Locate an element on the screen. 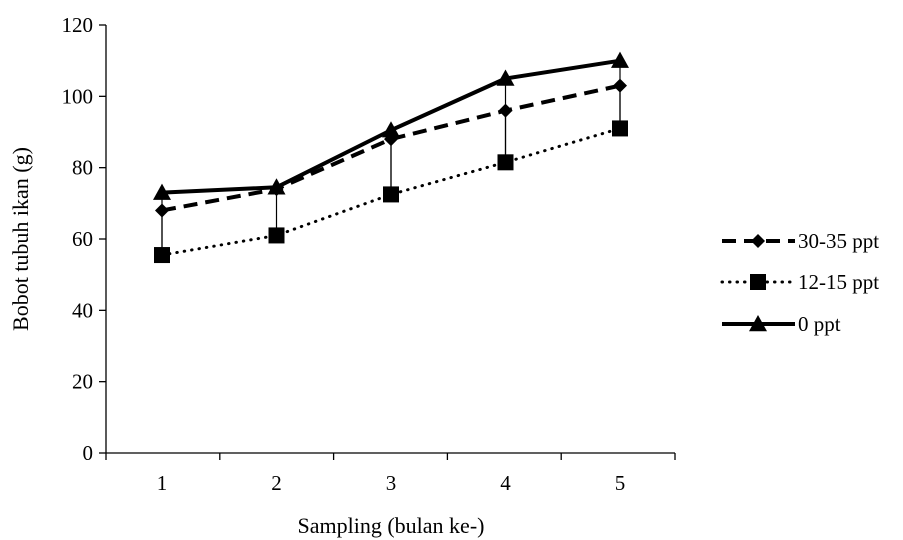 The height and width of the screenshot is (540, 903). y-tick-label: 60 is located at coordinates (82, 239).